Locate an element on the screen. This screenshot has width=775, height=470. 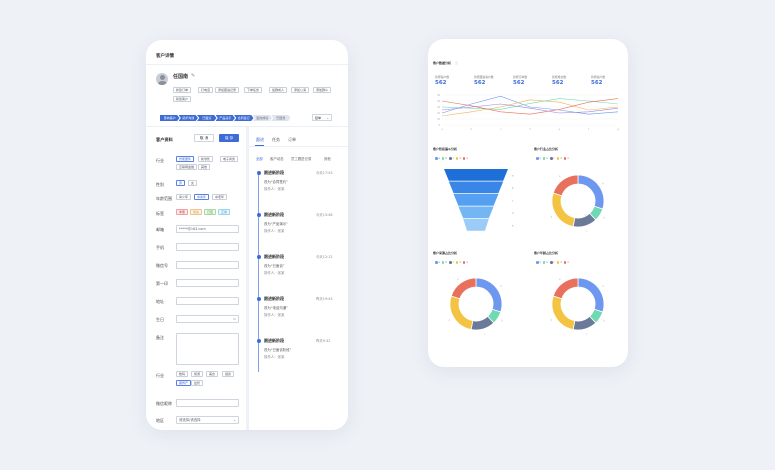
stage-select: 结单 ⌄ is located at coordinates (322, 117).